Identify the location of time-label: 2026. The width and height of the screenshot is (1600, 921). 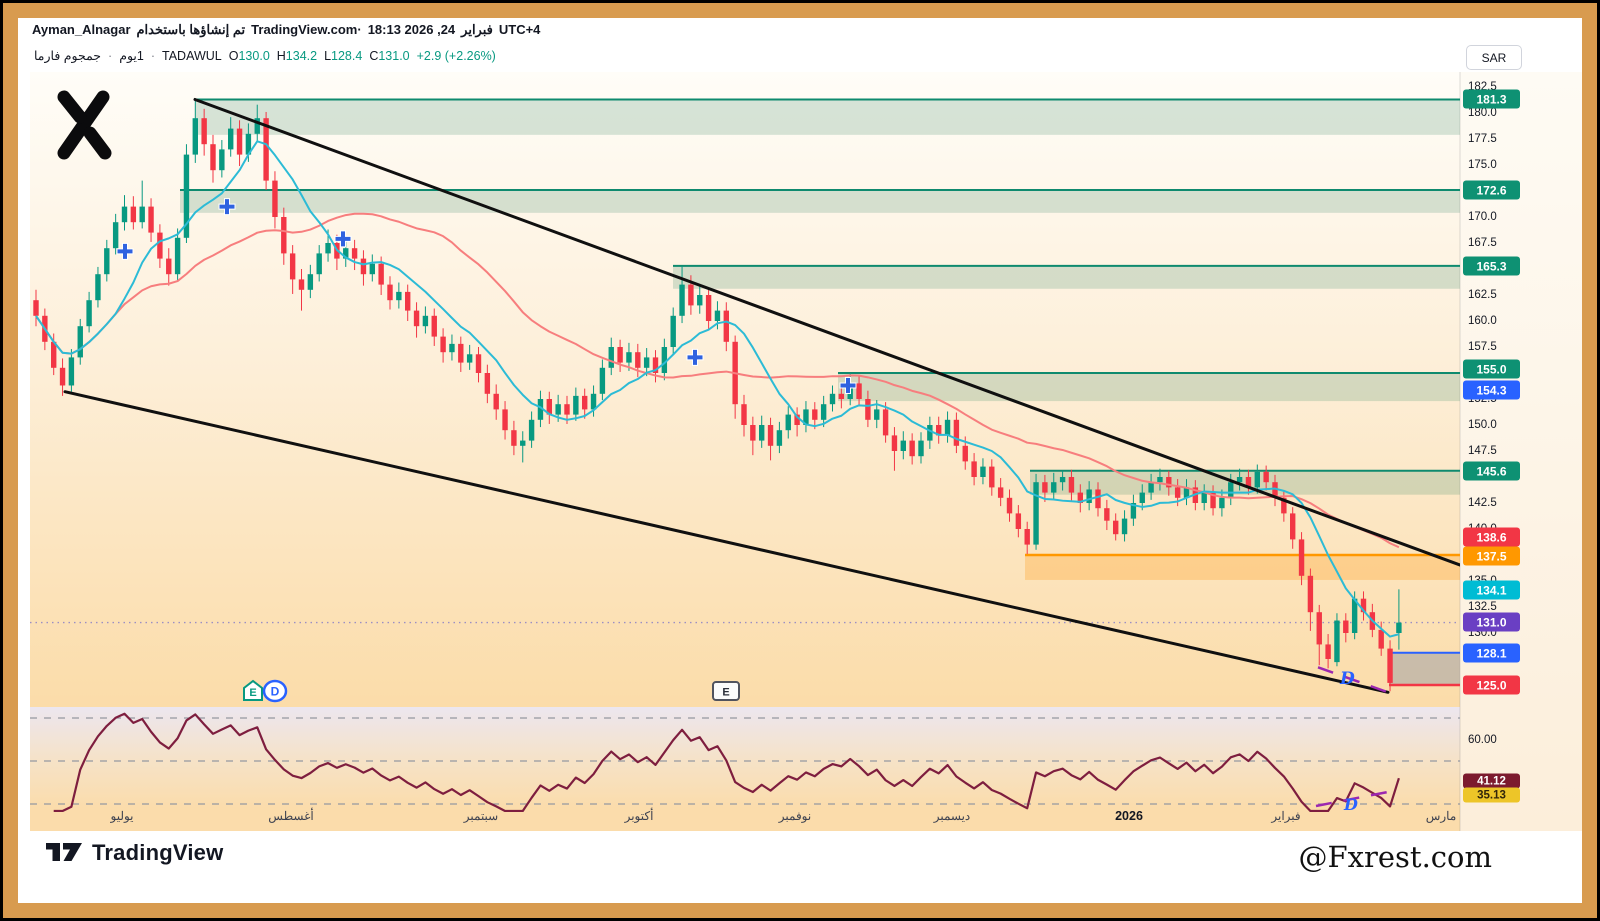
(1129, 816).